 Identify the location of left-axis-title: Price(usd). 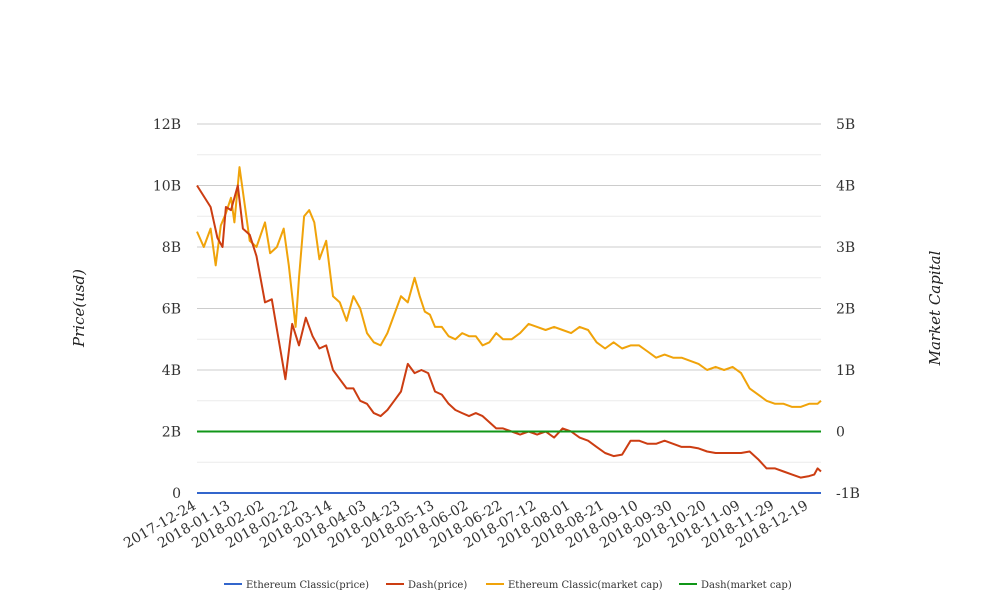
(79, 308).